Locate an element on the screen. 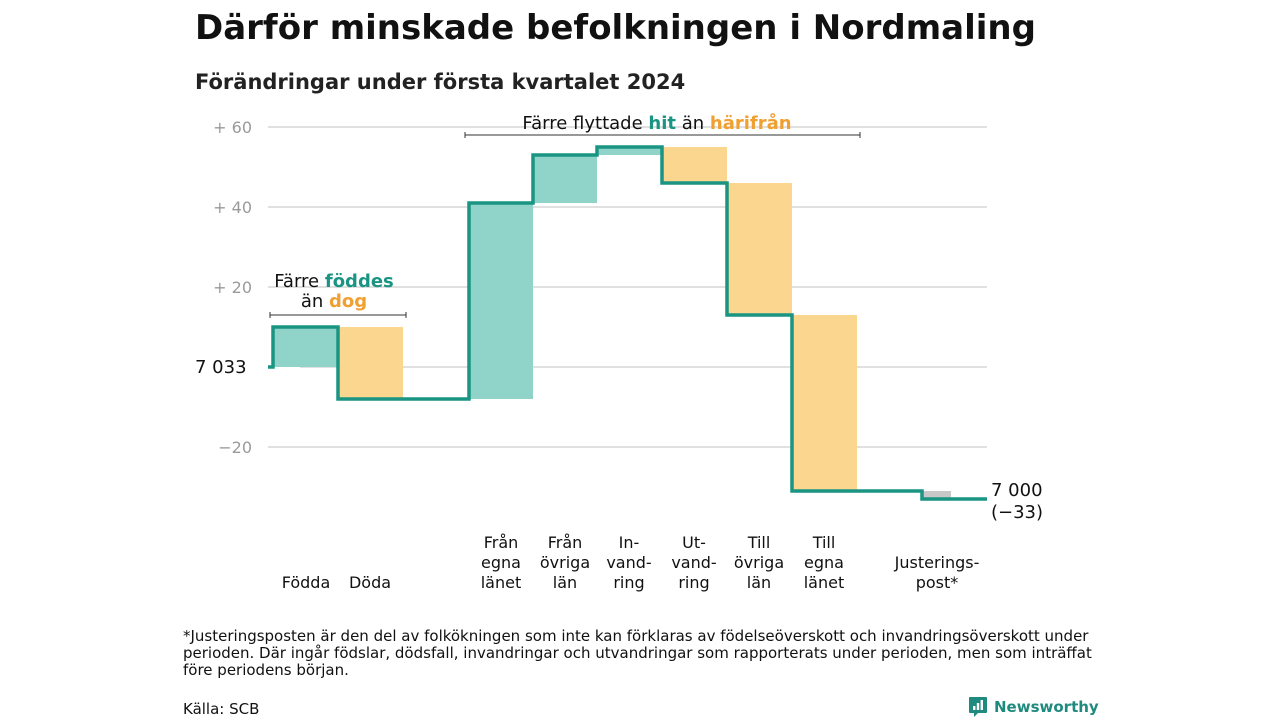  category-label: post* is located at coordinates (937, 582).